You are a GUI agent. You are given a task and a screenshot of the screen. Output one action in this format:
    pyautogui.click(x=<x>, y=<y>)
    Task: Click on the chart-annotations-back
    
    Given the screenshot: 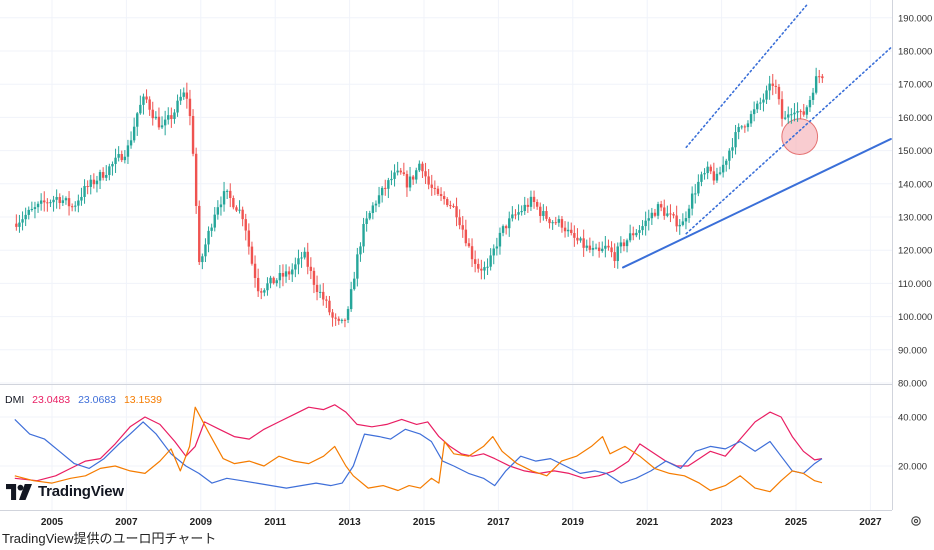 What is the action you would take?
    pyautogui.click(x=800, y=137)
    